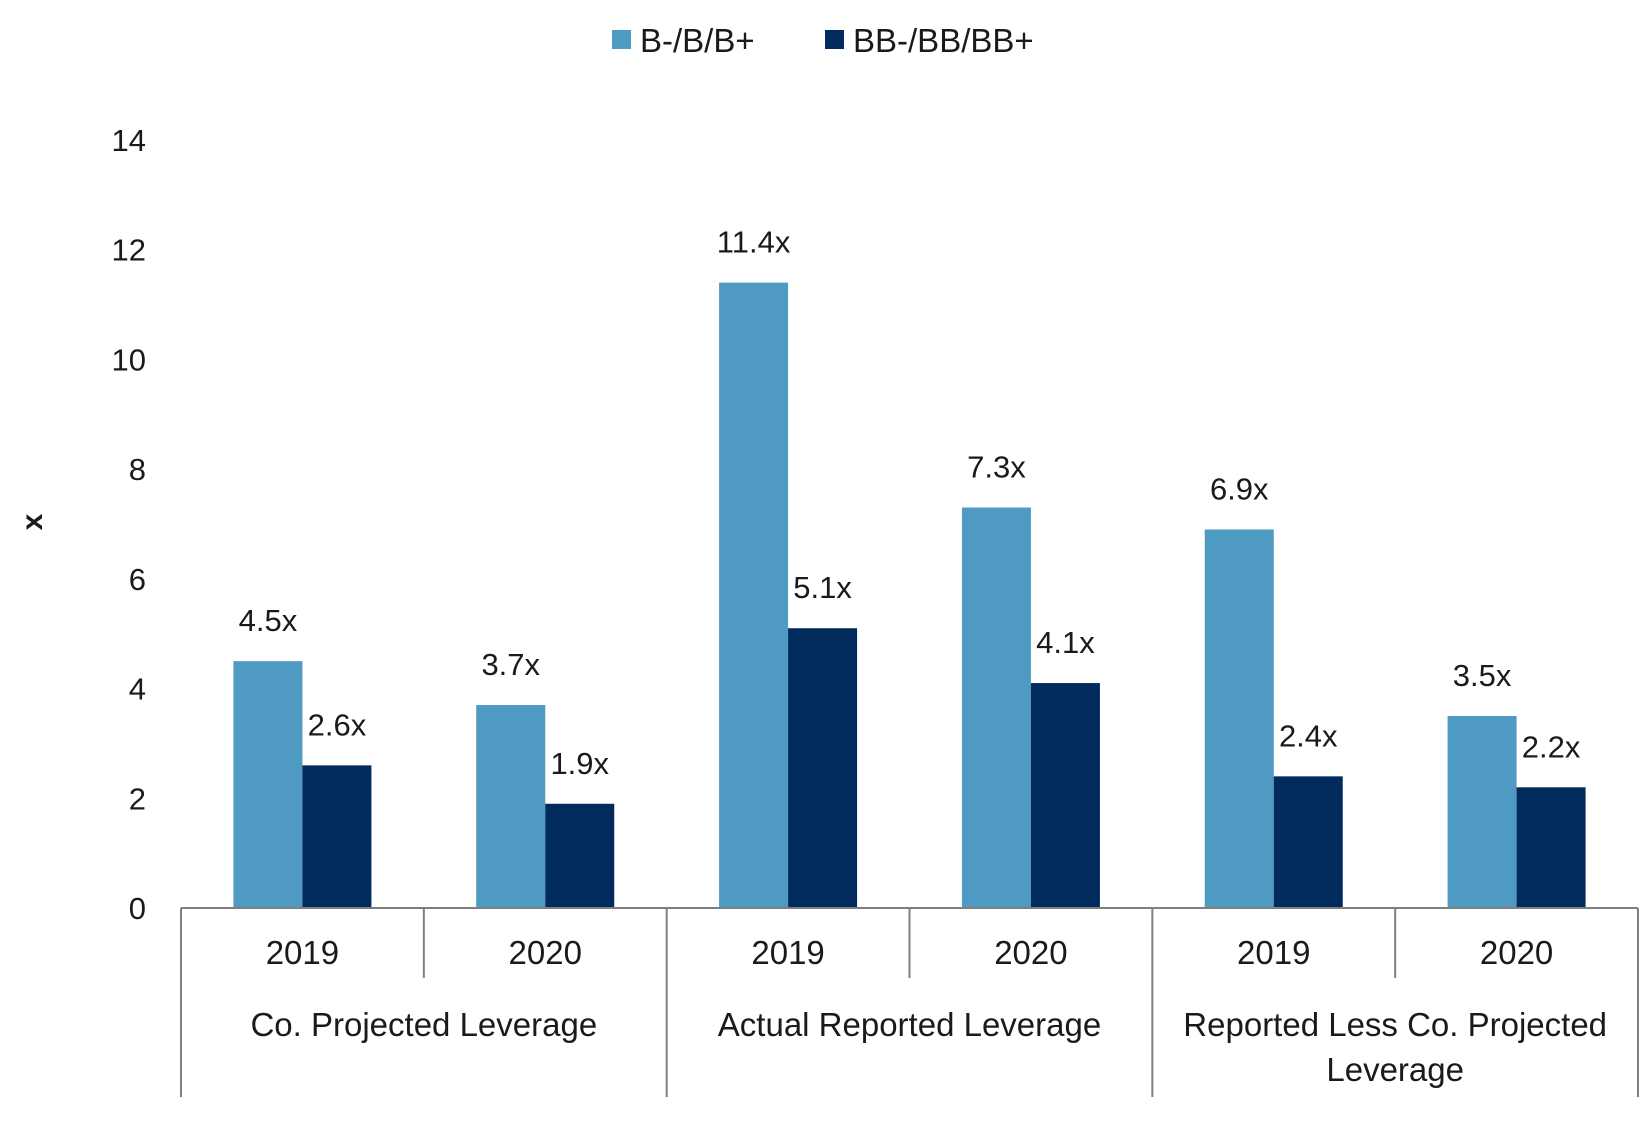 The image size is (1652, 1133). Describe the element at coordinates (754, 242) in the screenshot. I see `data-label: 11.4x` at that location.